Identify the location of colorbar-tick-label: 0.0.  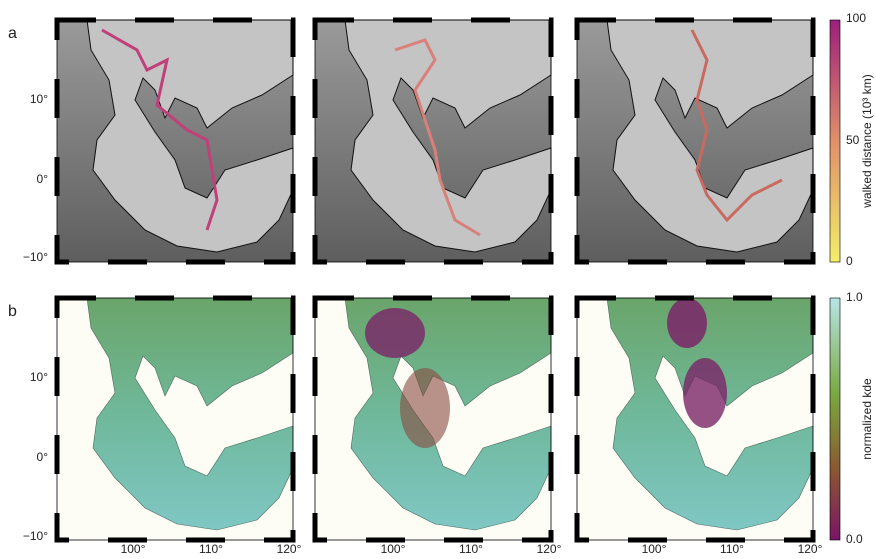
(854, 539).